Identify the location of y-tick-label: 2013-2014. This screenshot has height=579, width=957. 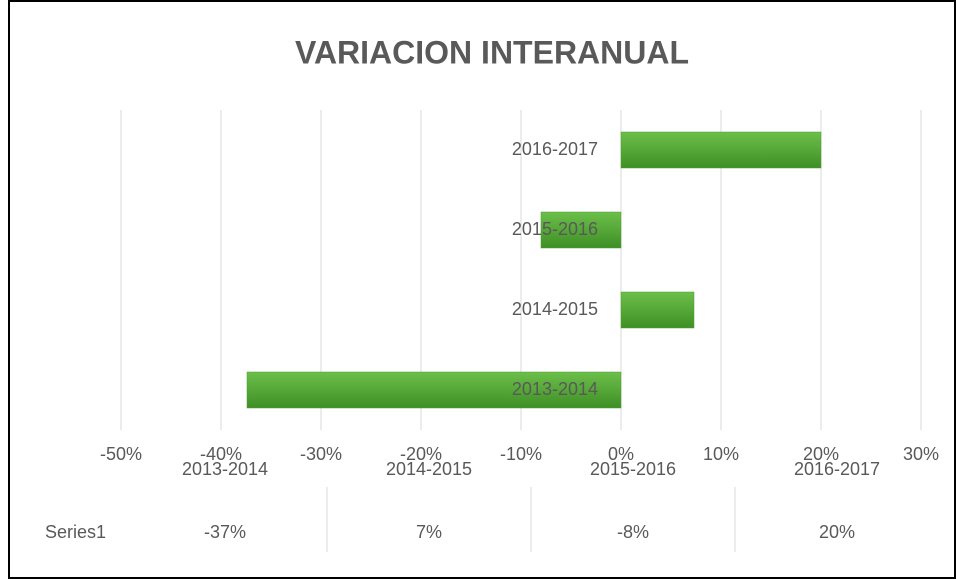
(555, 389).